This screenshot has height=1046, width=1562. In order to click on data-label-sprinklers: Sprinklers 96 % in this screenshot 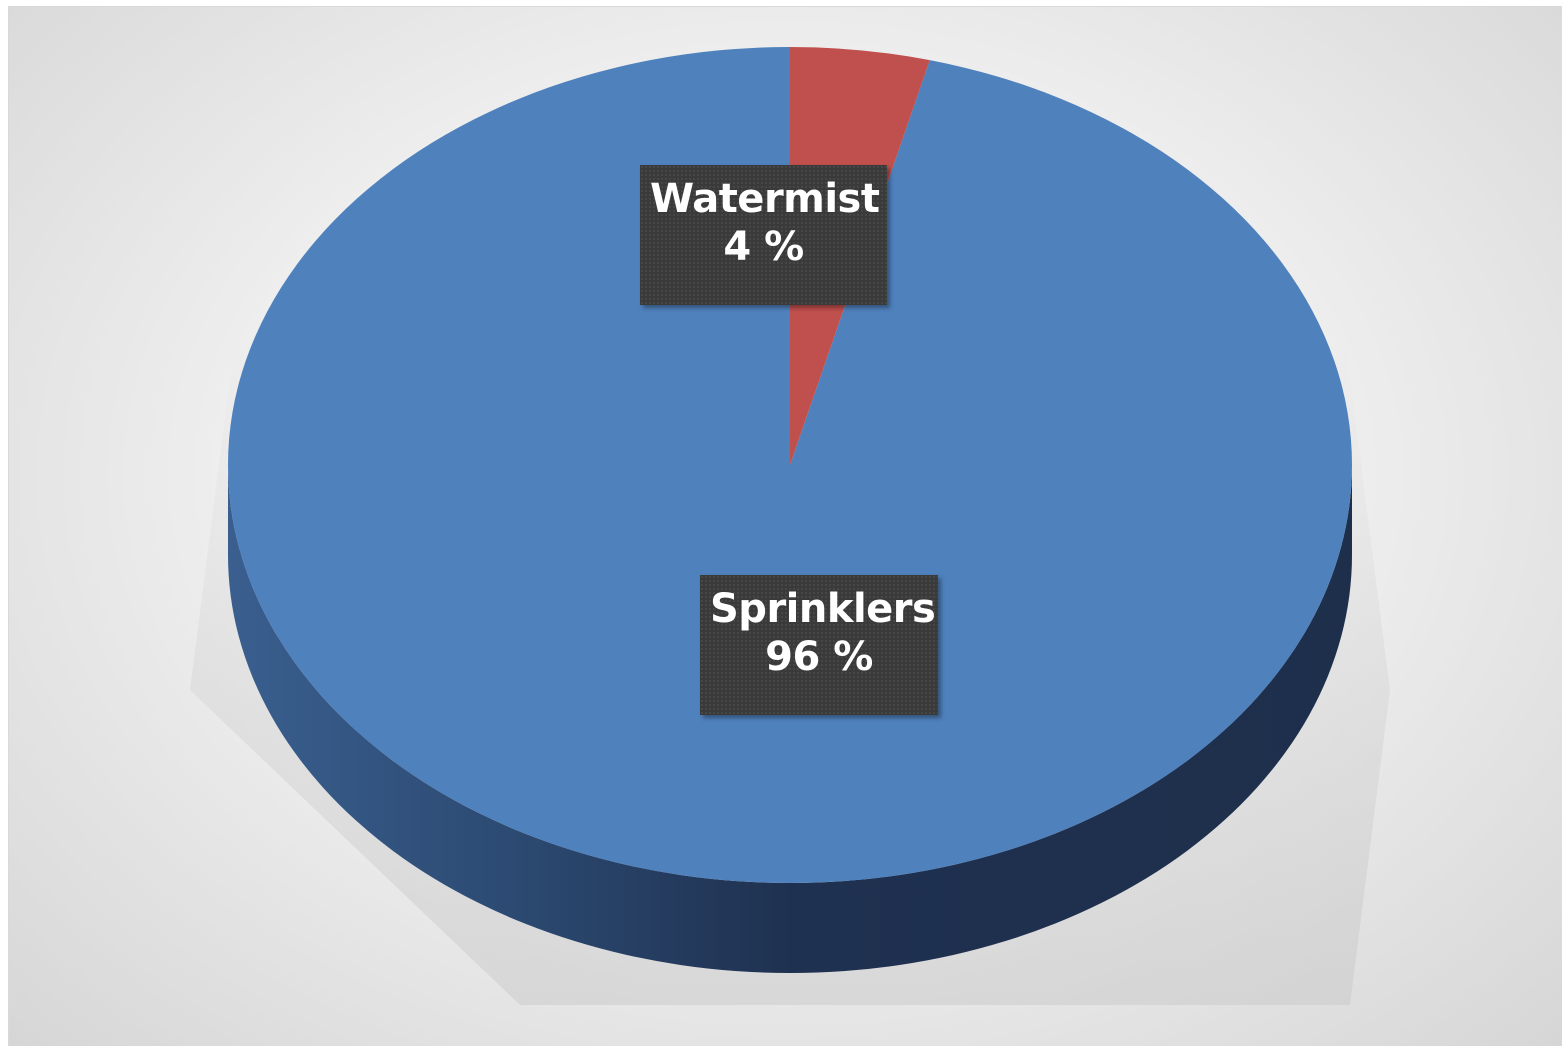, I will do `click(819, 645)`.